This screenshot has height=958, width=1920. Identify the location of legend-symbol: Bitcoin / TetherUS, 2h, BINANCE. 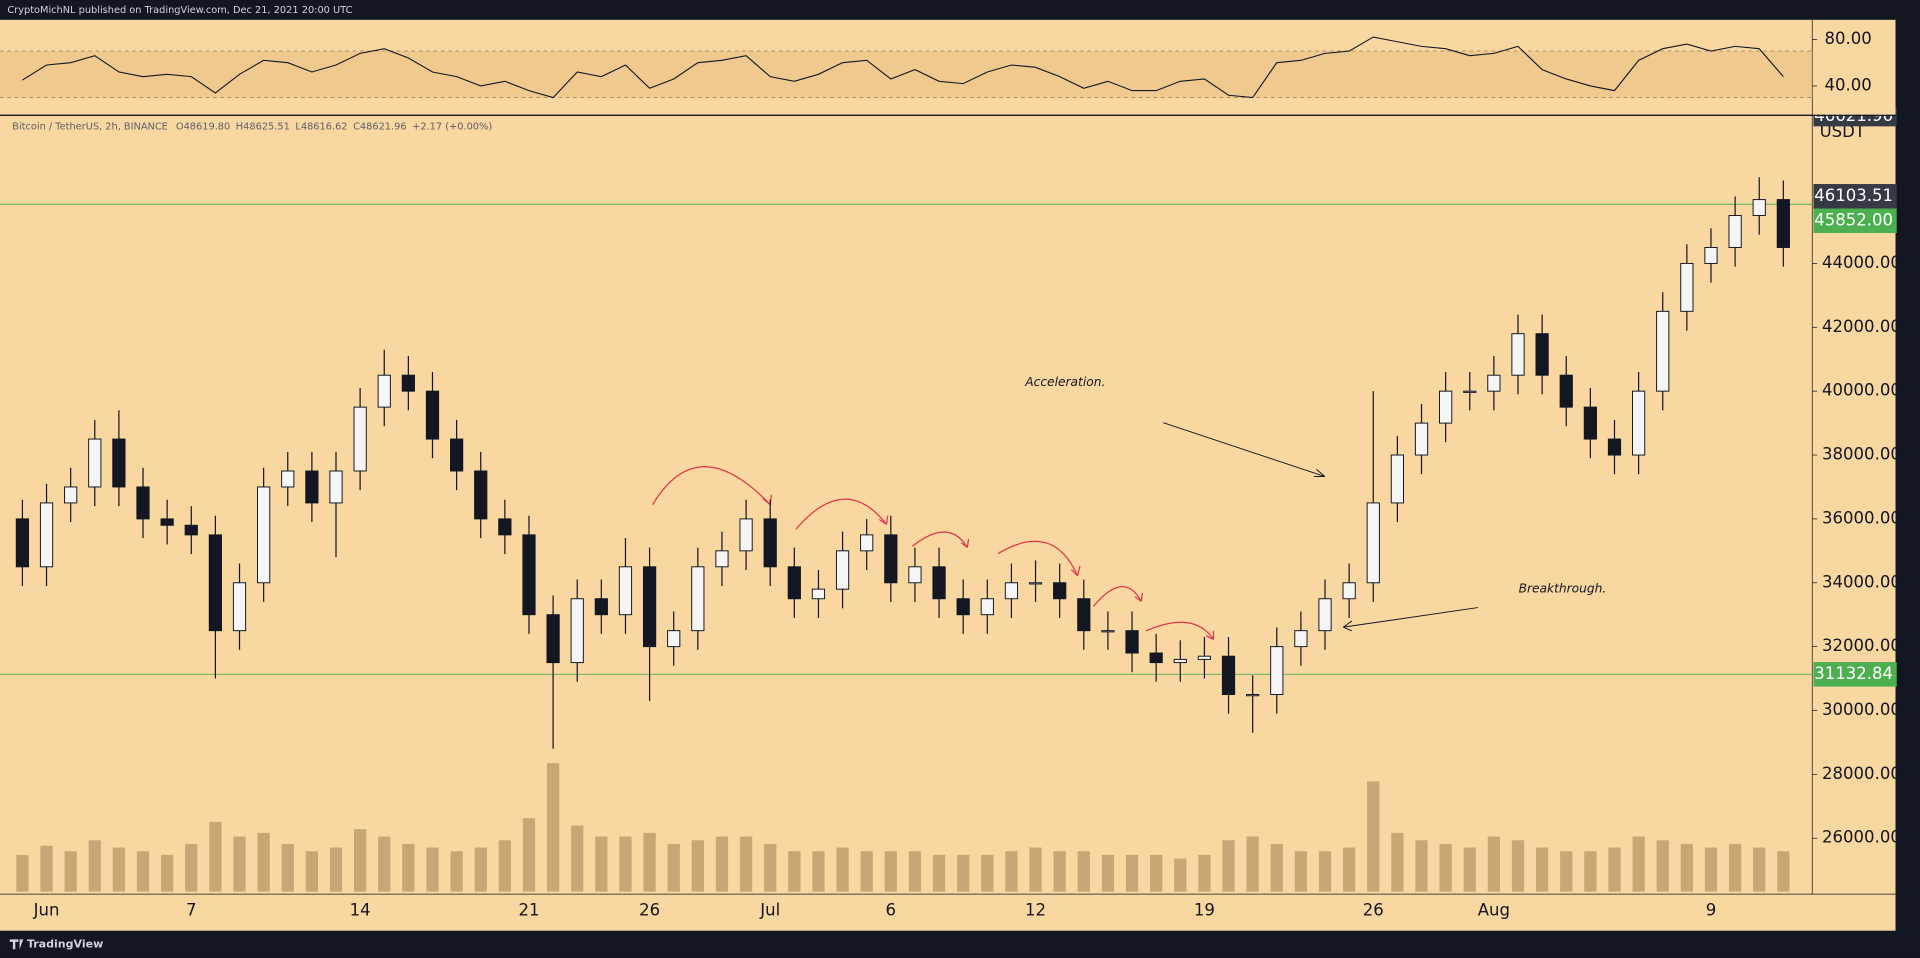
(90, 126).